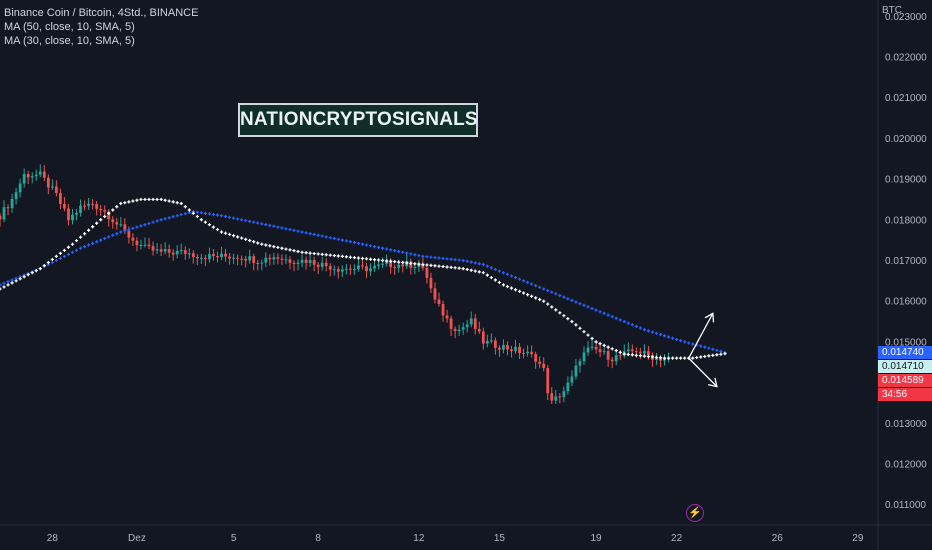  What do you see at coordinates (906, 98) in the screenshot?
I see `y-tick-label: 0.021000` at bounding box center [906, 98].